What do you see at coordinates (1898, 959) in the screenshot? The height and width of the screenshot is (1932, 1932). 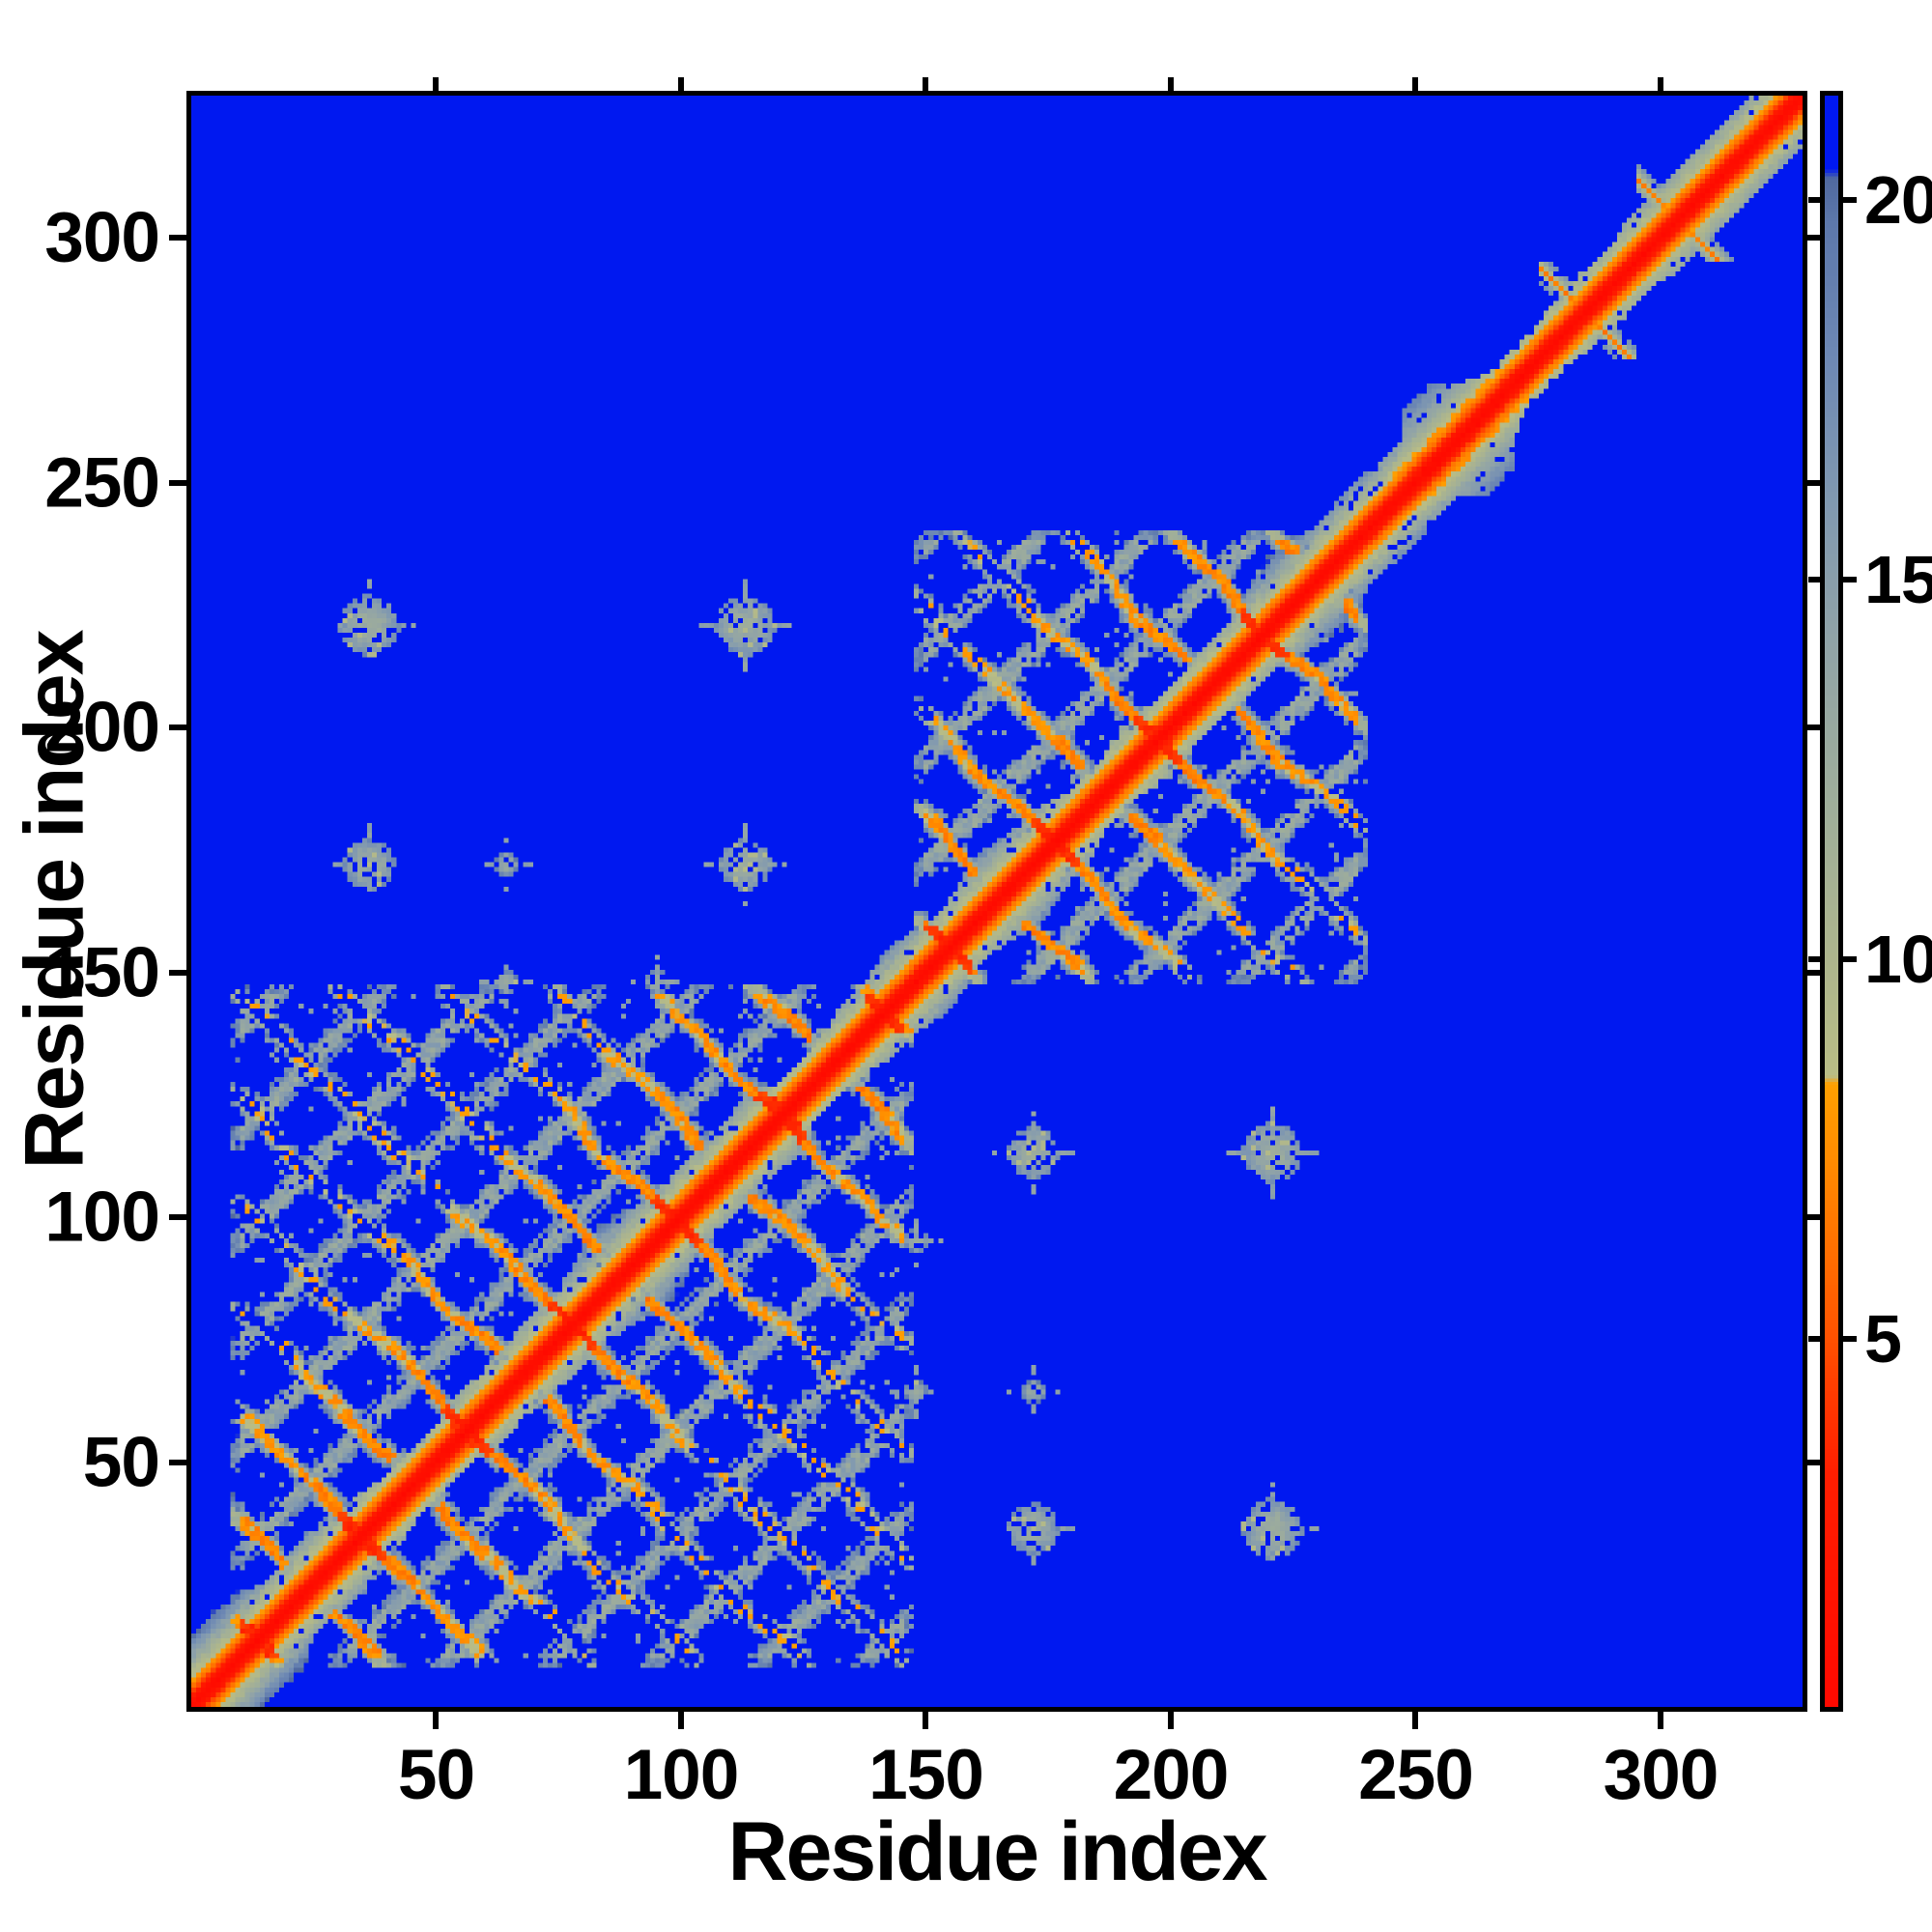 I see `colorbar-tick-label: 10` at bounding box center [1898, 959].